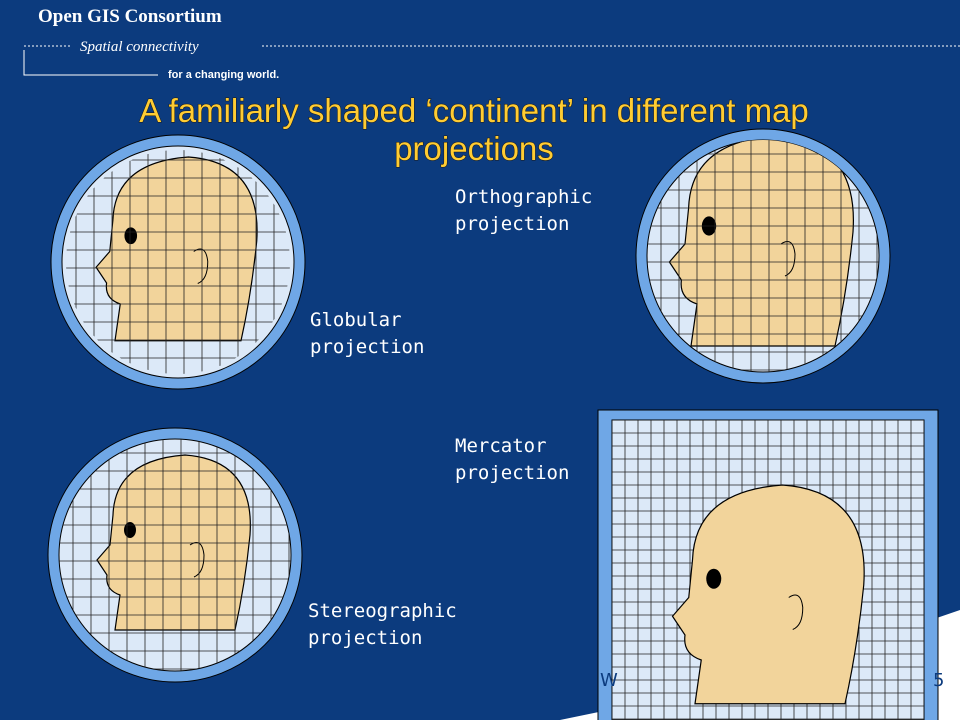 The image size is (960, 720). Describe the element at coordinates (523, 210) in the screenshot. I see `label-orthographic: Orthographic projection` at that location.